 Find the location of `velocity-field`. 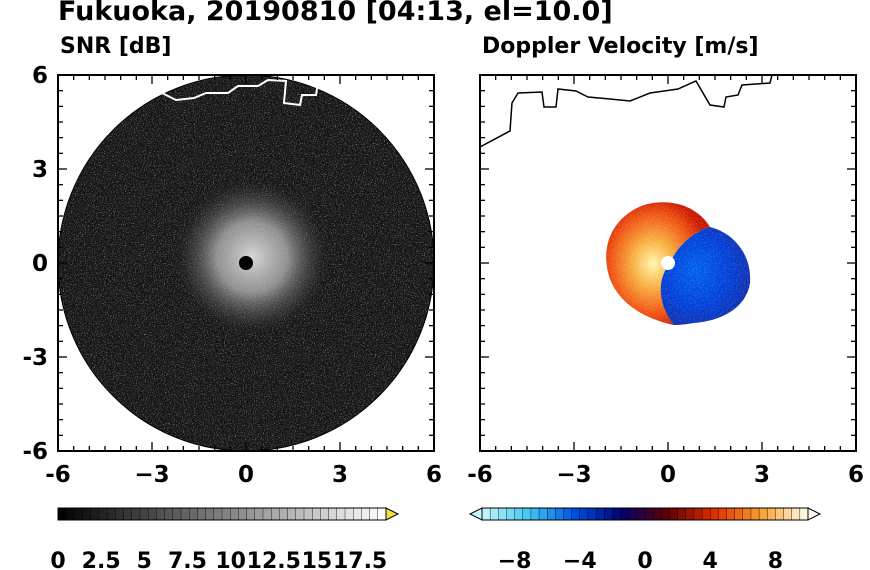

velocity-field is located at coordinates (626, 200).